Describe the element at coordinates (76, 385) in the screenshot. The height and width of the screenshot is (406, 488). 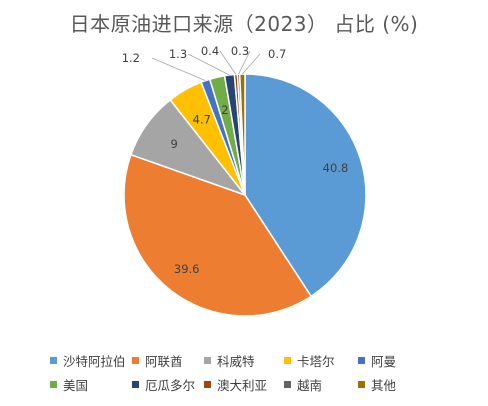
I see `legend-label: 美国` at that location.